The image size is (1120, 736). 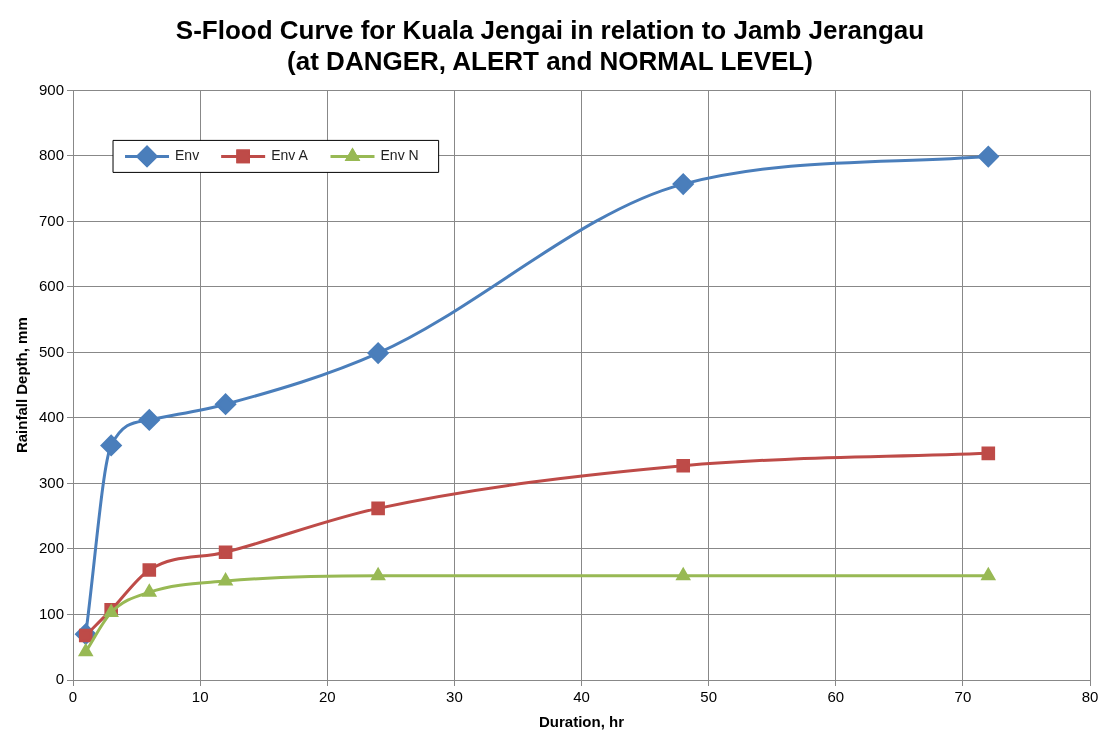 I want to click on y-tick-label: 300, so click(x=52, y=482).